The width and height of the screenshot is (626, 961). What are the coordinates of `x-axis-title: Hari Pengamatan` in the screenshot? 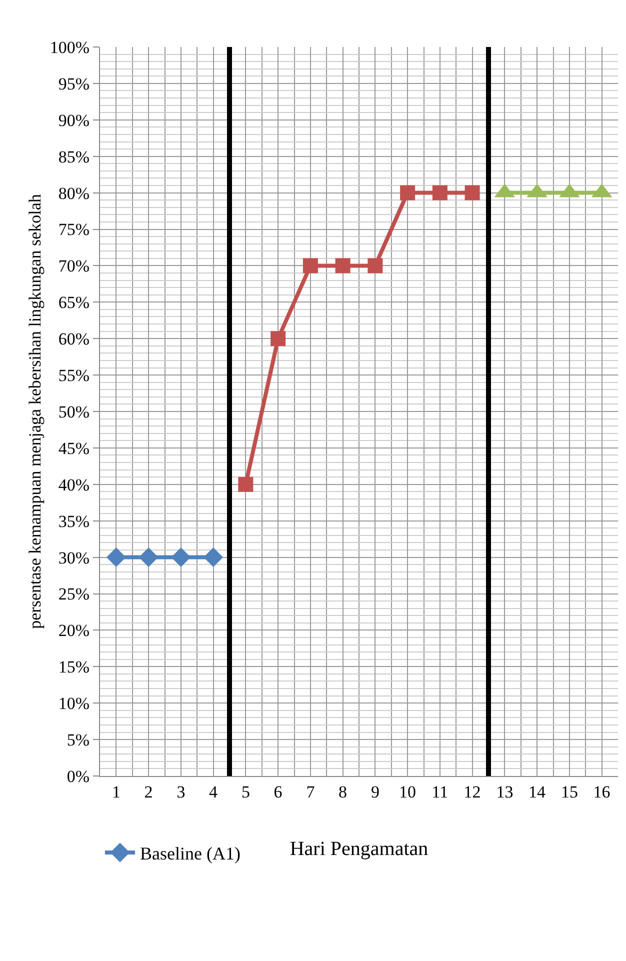 It's located at (359, 849).